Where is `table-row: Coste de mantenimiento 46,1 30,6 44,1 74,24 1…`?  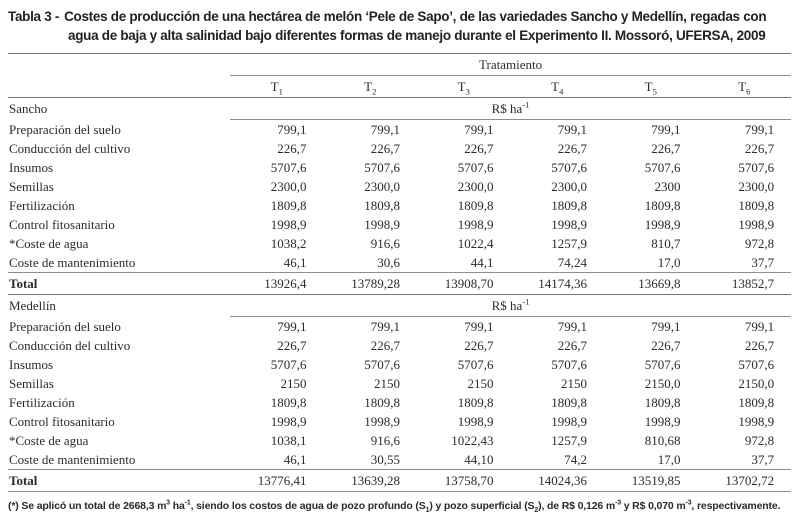 table-row: Coste de mantenimiento 46,1 30,6 44,1 74,24 1… is located at coordinates (399, 263).